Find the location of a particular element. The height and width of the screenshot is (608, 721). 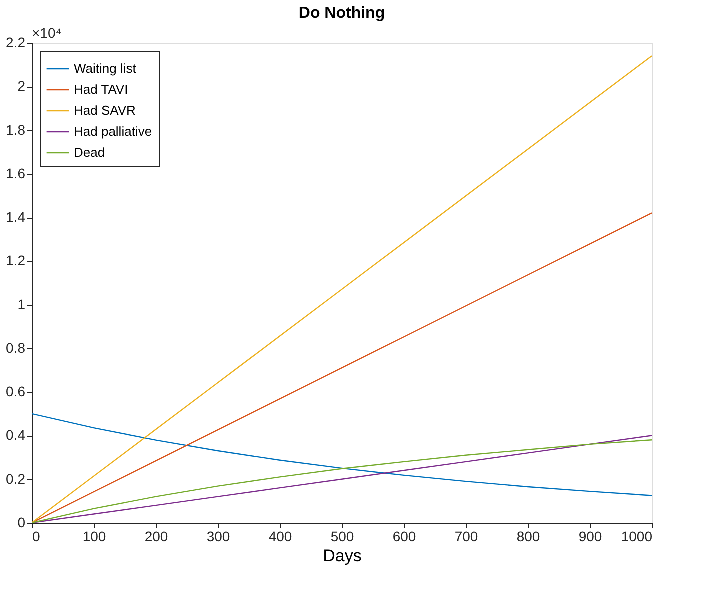

x-tick-label: 200 is located at coordinates (156, 536).